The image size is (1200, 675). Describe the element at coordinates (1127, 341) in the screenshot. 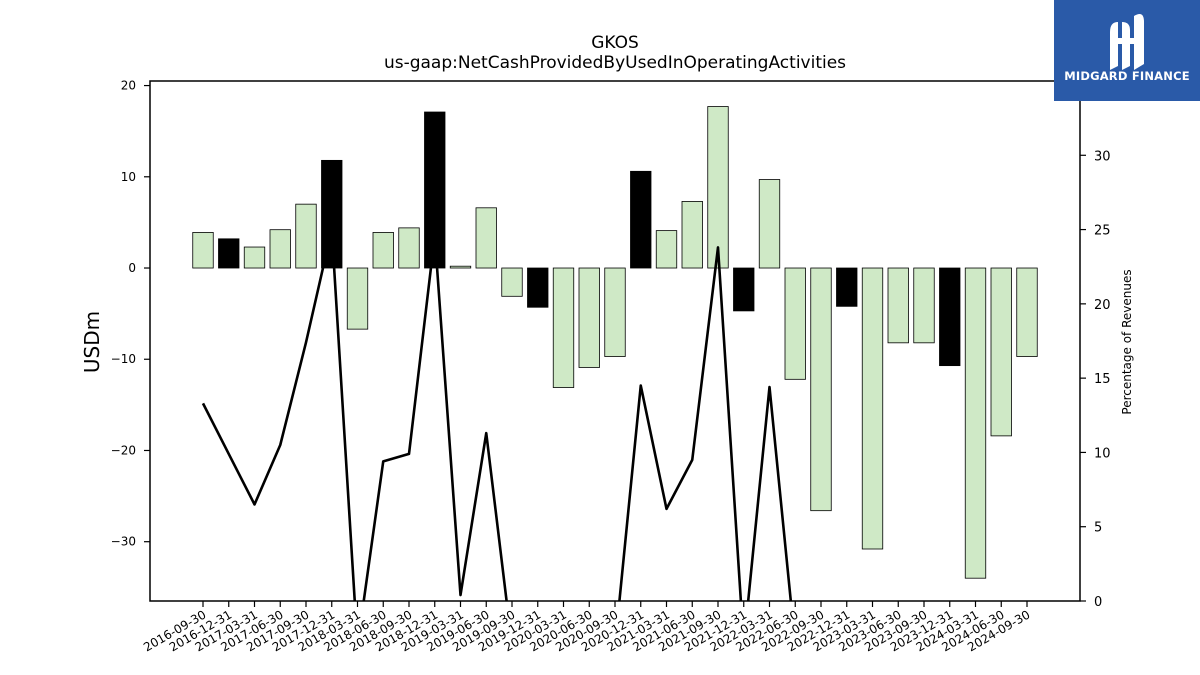

I see `y2-axis-label: Percentage of Revenues` at that location.